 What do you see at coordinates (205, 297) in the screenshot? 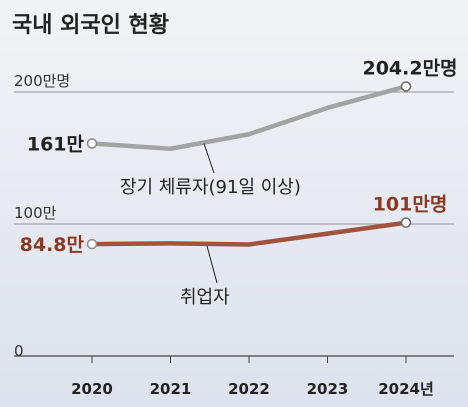
I see `series-name-label: 취업자` at bounding box center [205, 297].